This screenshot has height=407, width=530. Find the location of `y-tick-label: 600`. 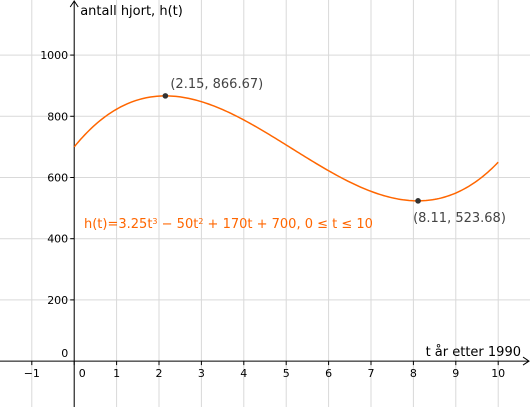

y-tick-label: 600 is located at coordinates (57, 177).